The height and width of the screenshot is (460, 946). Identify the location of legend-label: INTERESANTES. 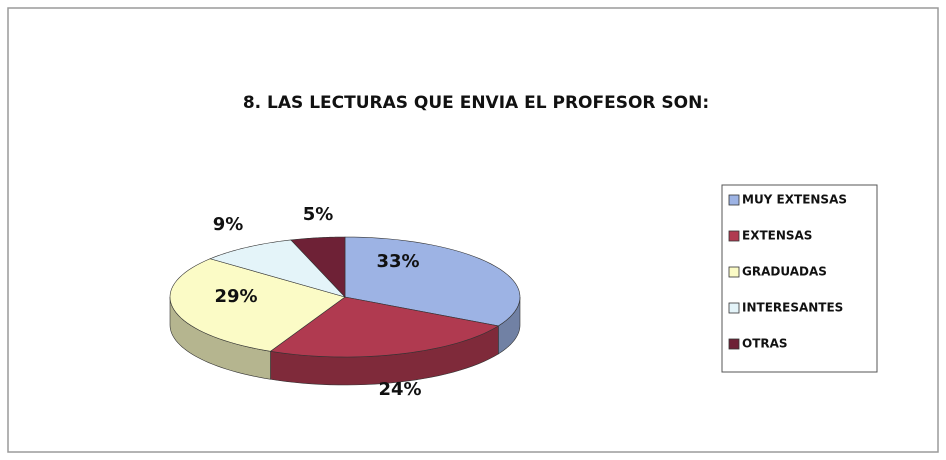
(792, 308).